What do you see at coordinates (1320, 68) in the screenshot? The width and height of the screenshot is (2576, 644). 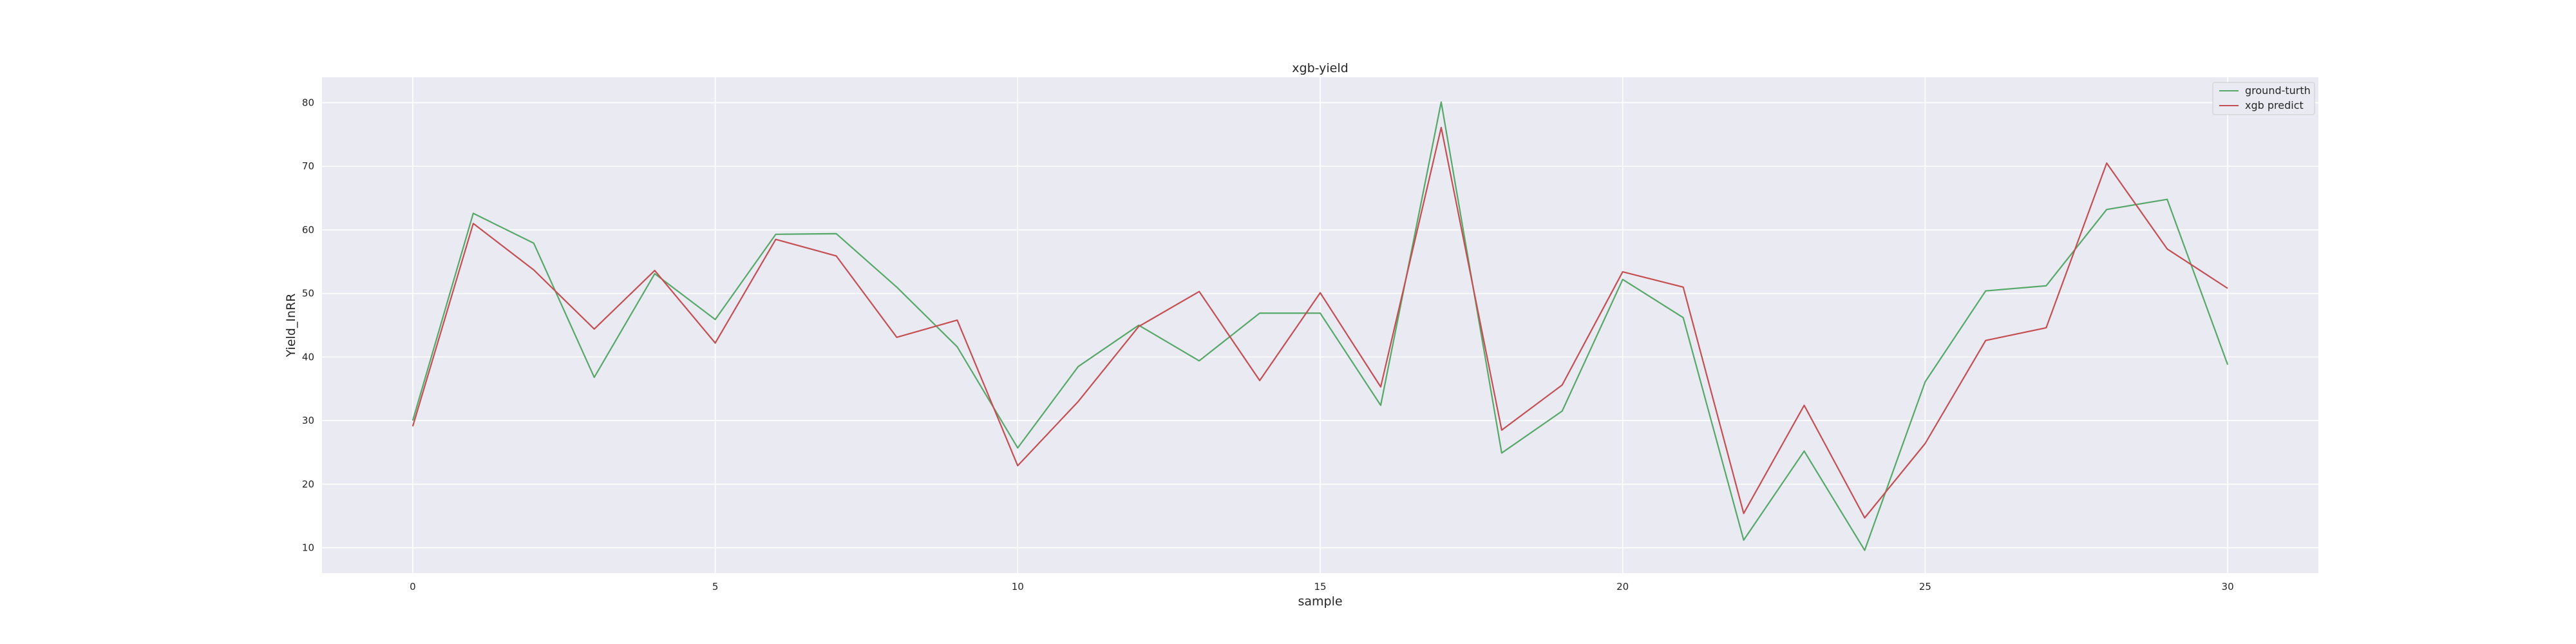 I see `chart-title: xgb-yield` at bounding box center [1320, 68].